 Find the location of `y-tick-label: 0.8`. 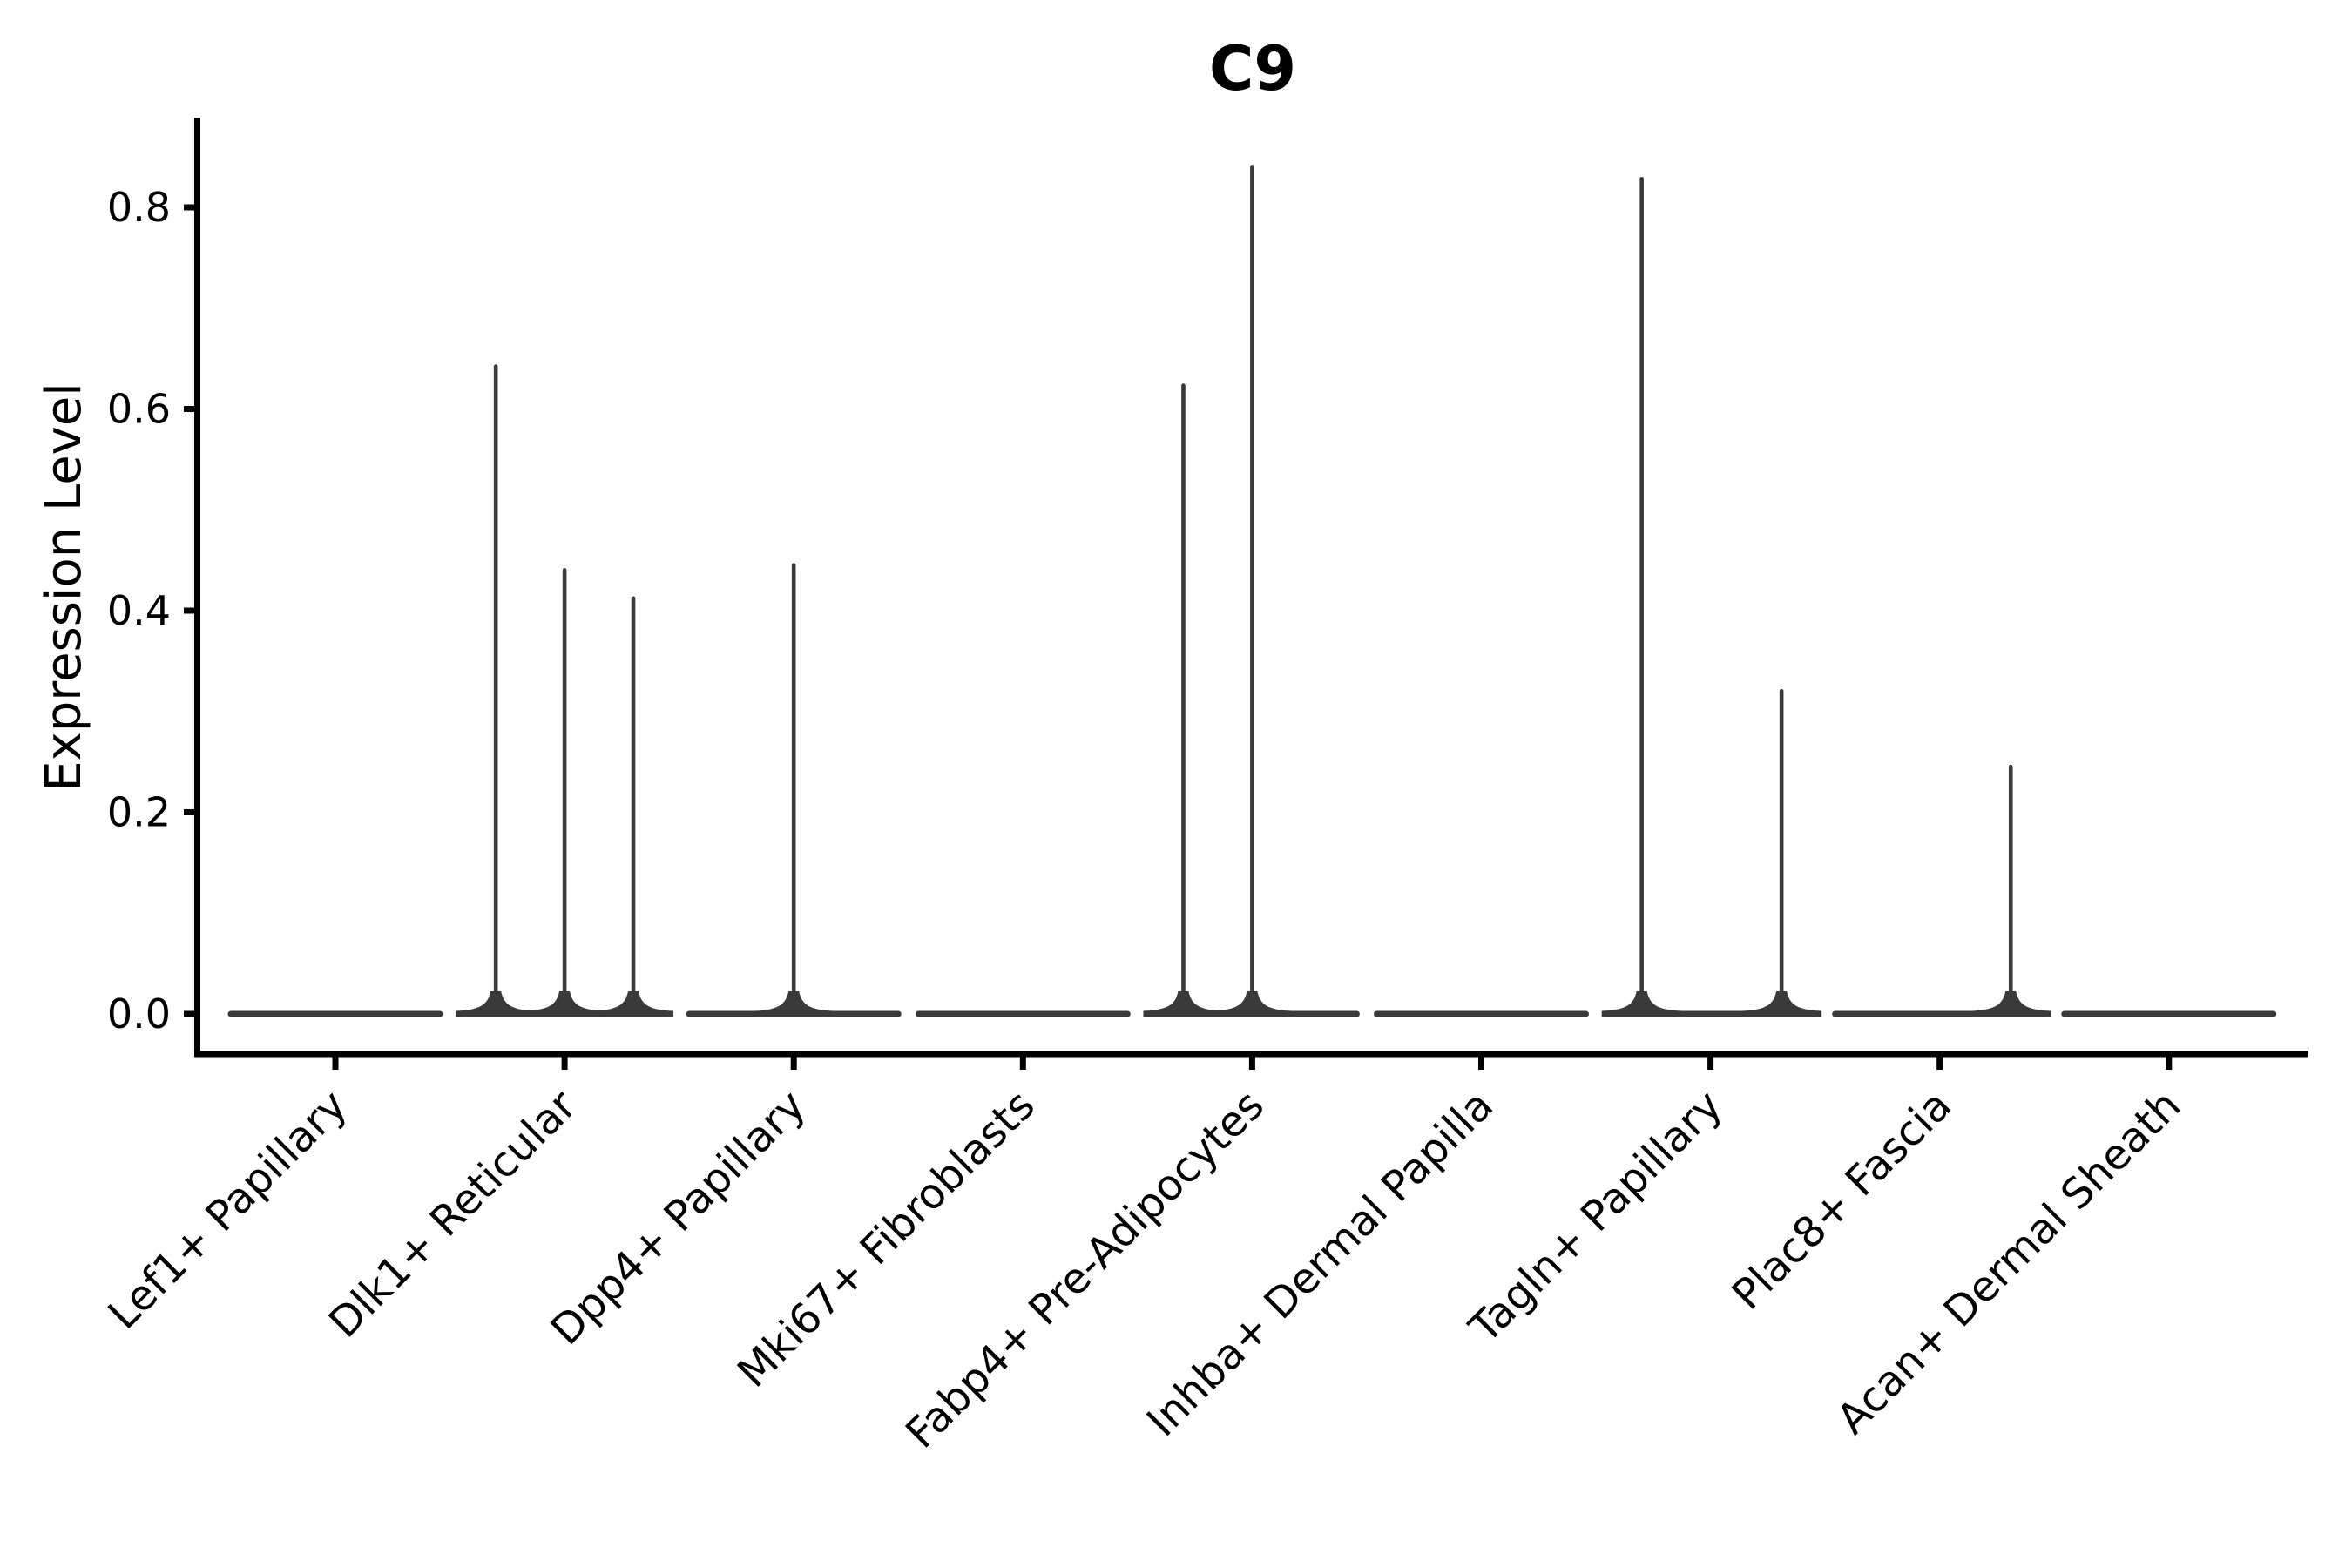

y-tick-label: 0.8 is located at coordinates (139, 207).